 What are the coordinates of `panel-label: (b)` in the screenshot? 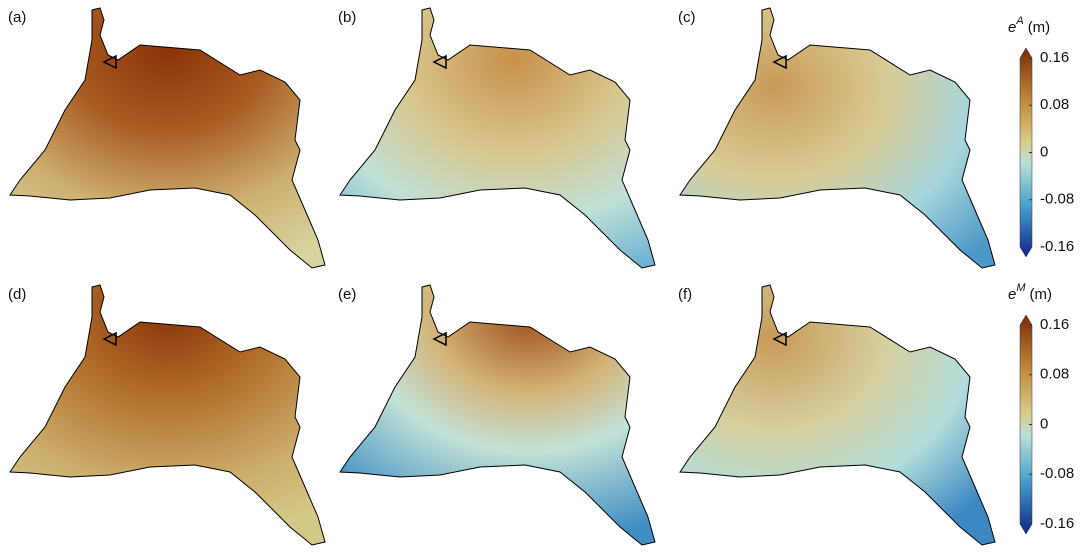 It's located at (347, 17).